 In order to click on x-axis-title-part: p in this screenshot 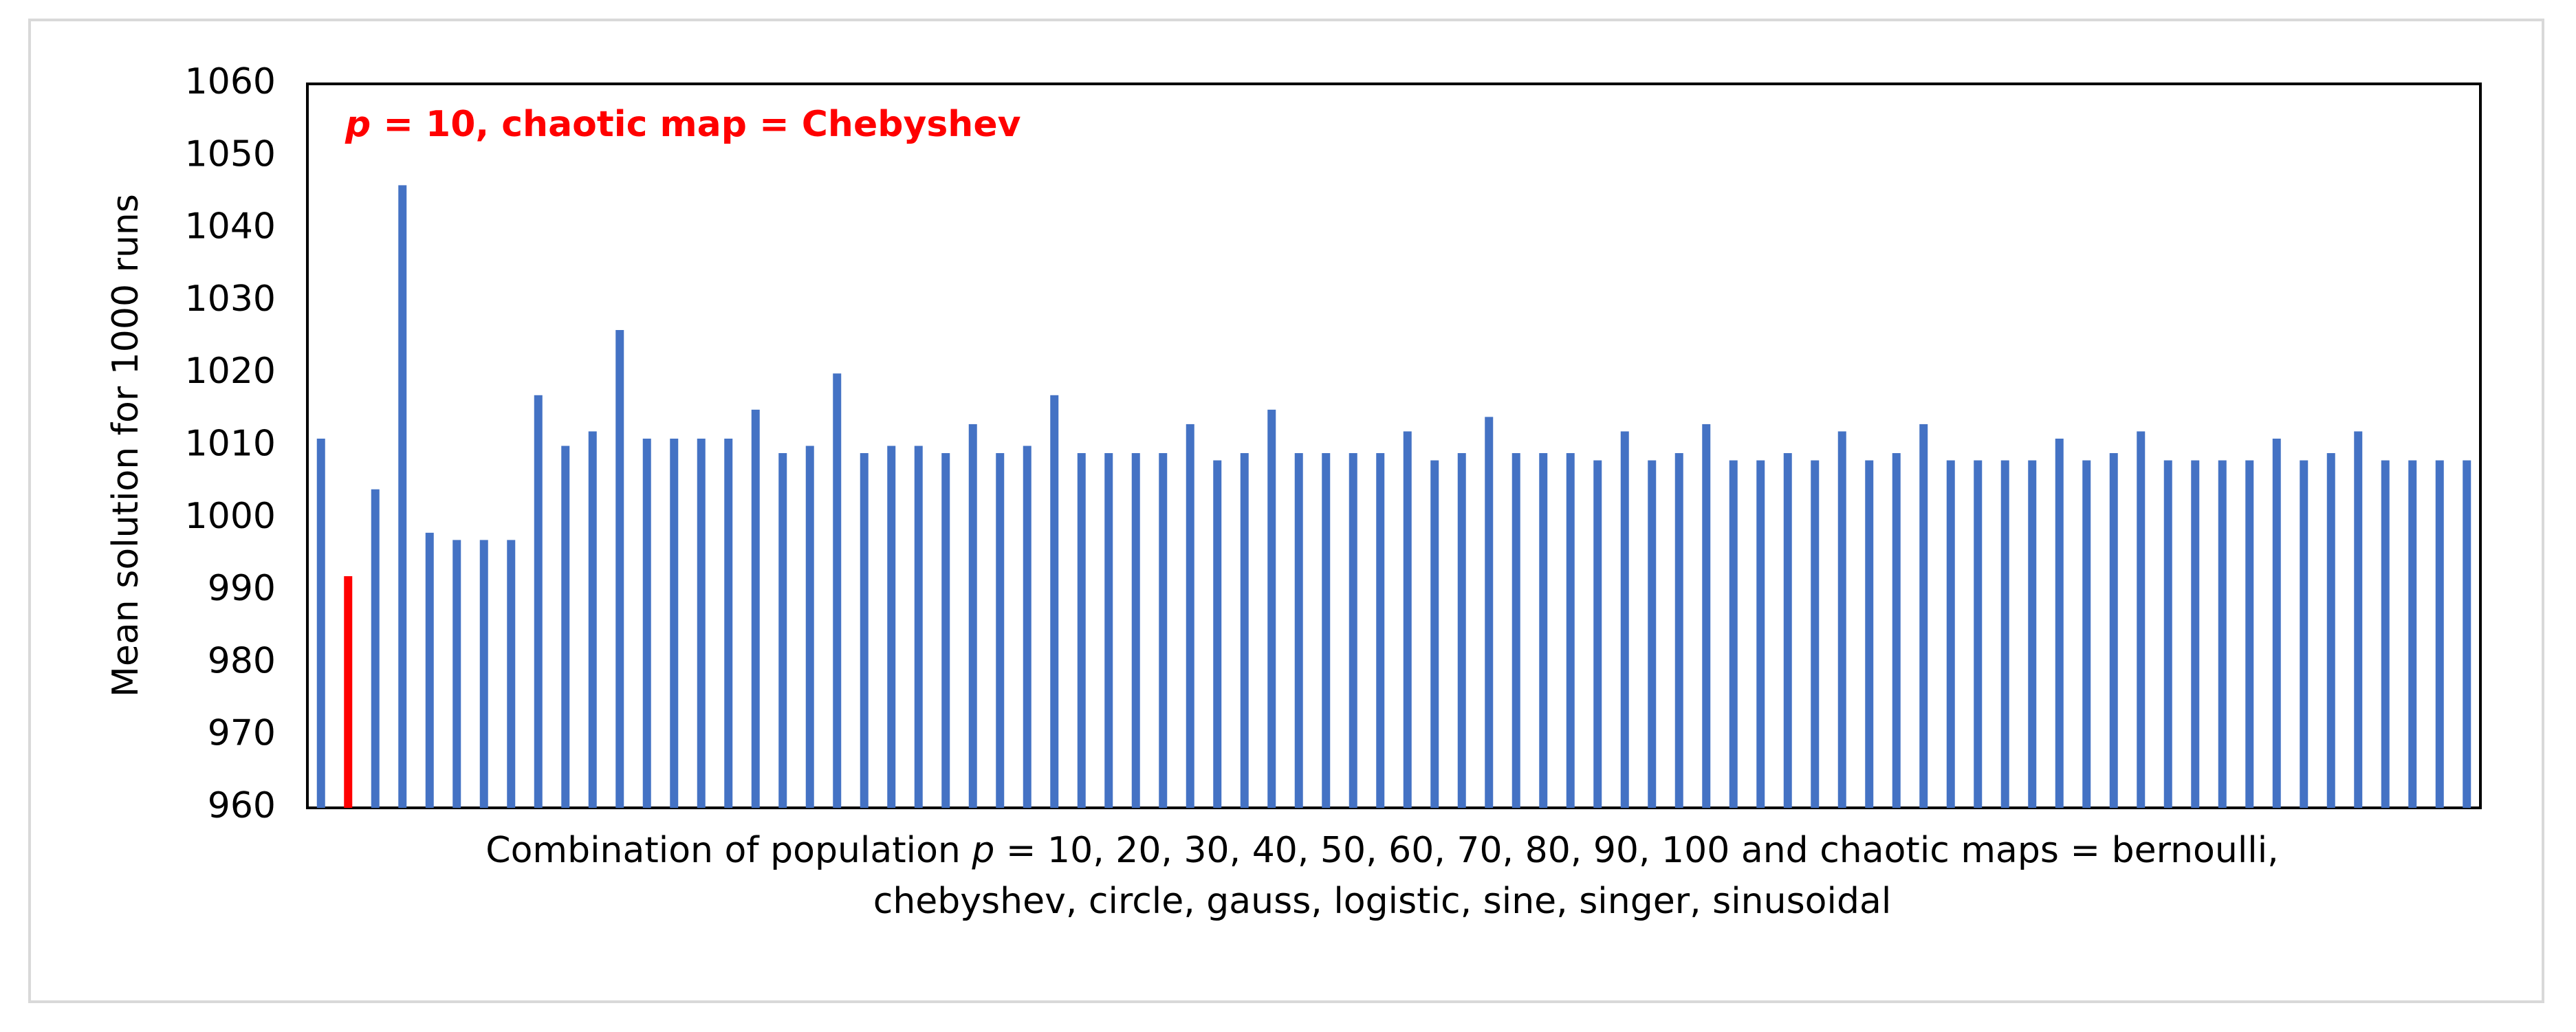, I will do `click(982, 850)`.